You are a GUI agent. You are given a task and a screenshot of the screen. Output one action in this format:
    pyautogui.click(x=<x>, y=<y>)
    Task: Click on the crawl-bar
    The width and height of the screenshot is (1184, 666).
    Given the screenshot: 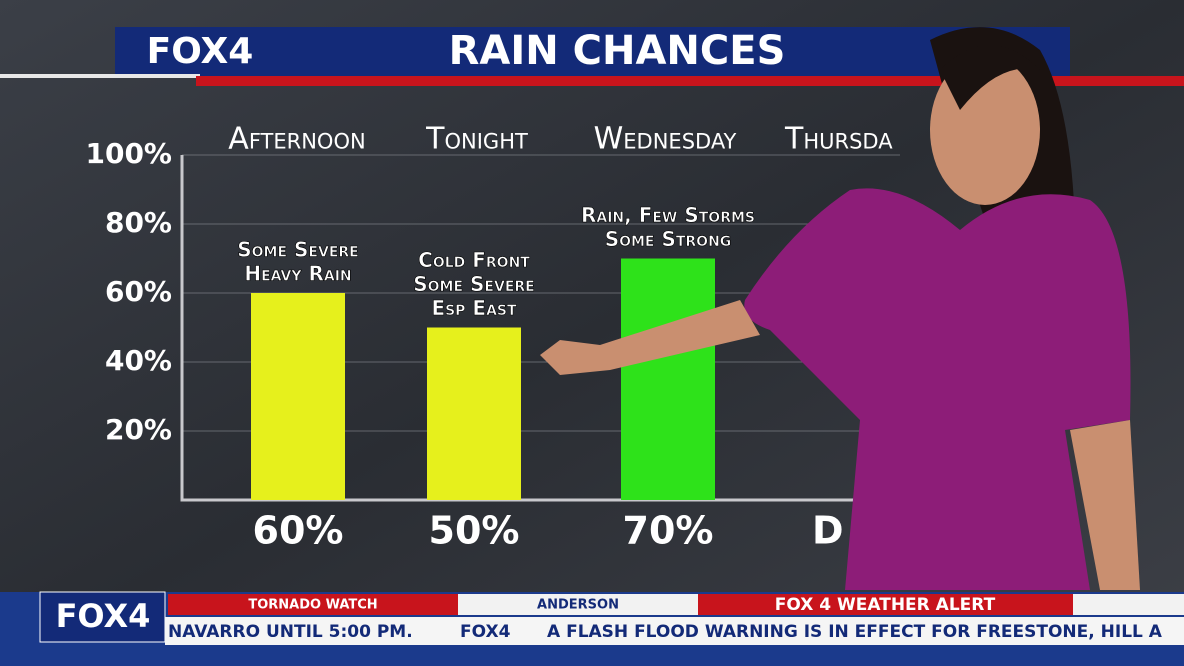 What is the action you would take?
    pyautogui.click(x=674, y=631)
    